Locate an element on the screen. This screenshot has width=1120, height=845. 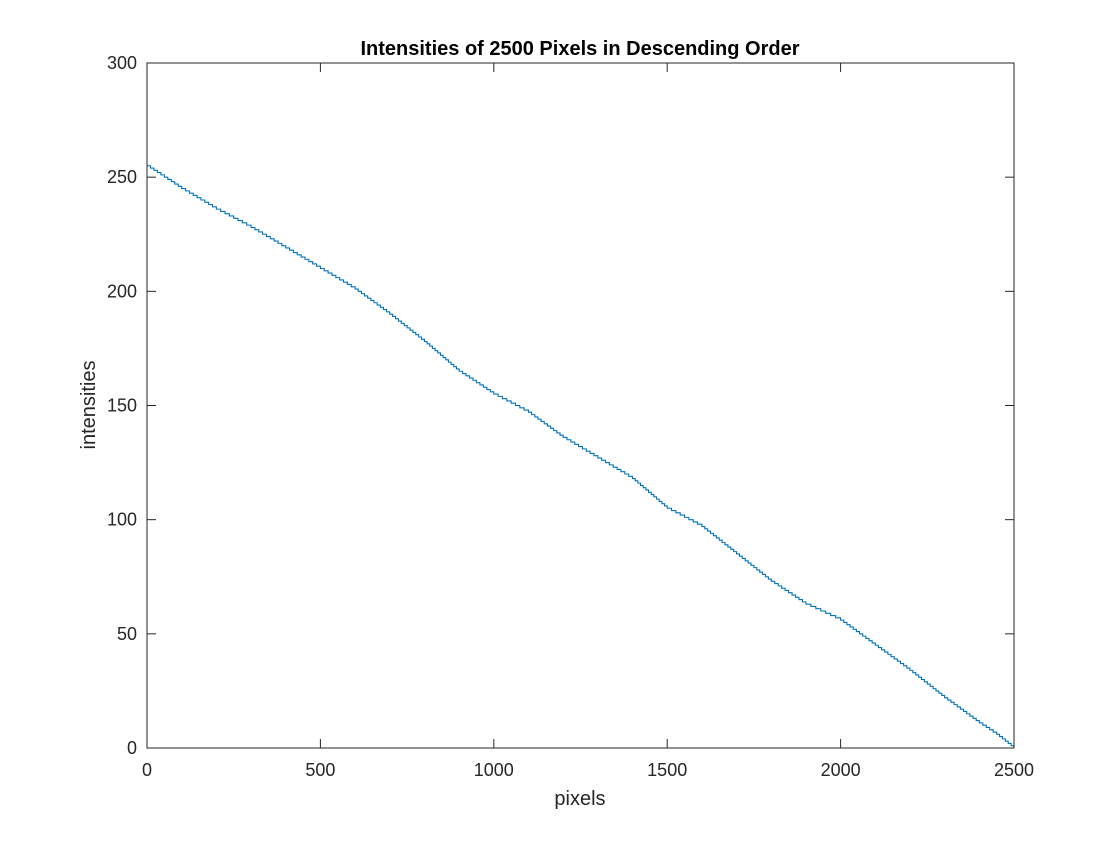
y-tick-label: 250 is located at coordinates (122, 177).